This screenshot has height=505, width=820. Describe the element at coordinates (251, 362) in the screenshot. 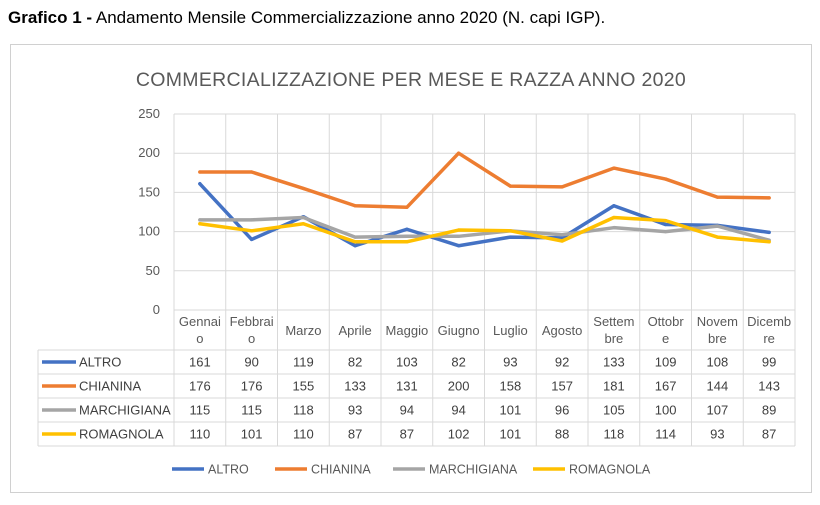

I see `data-cell: 90` at that location.